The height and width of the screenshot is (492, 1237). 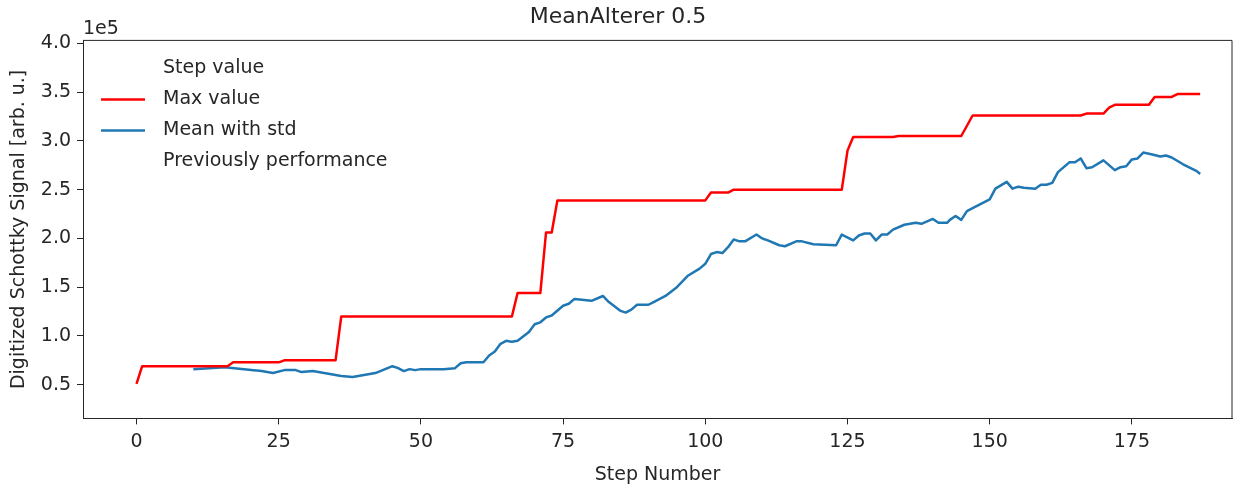 What do you see at coordinates (56, 285) in the screenshot?
I see `y-tick-label: 1.5` at bounding box center [56, 285].